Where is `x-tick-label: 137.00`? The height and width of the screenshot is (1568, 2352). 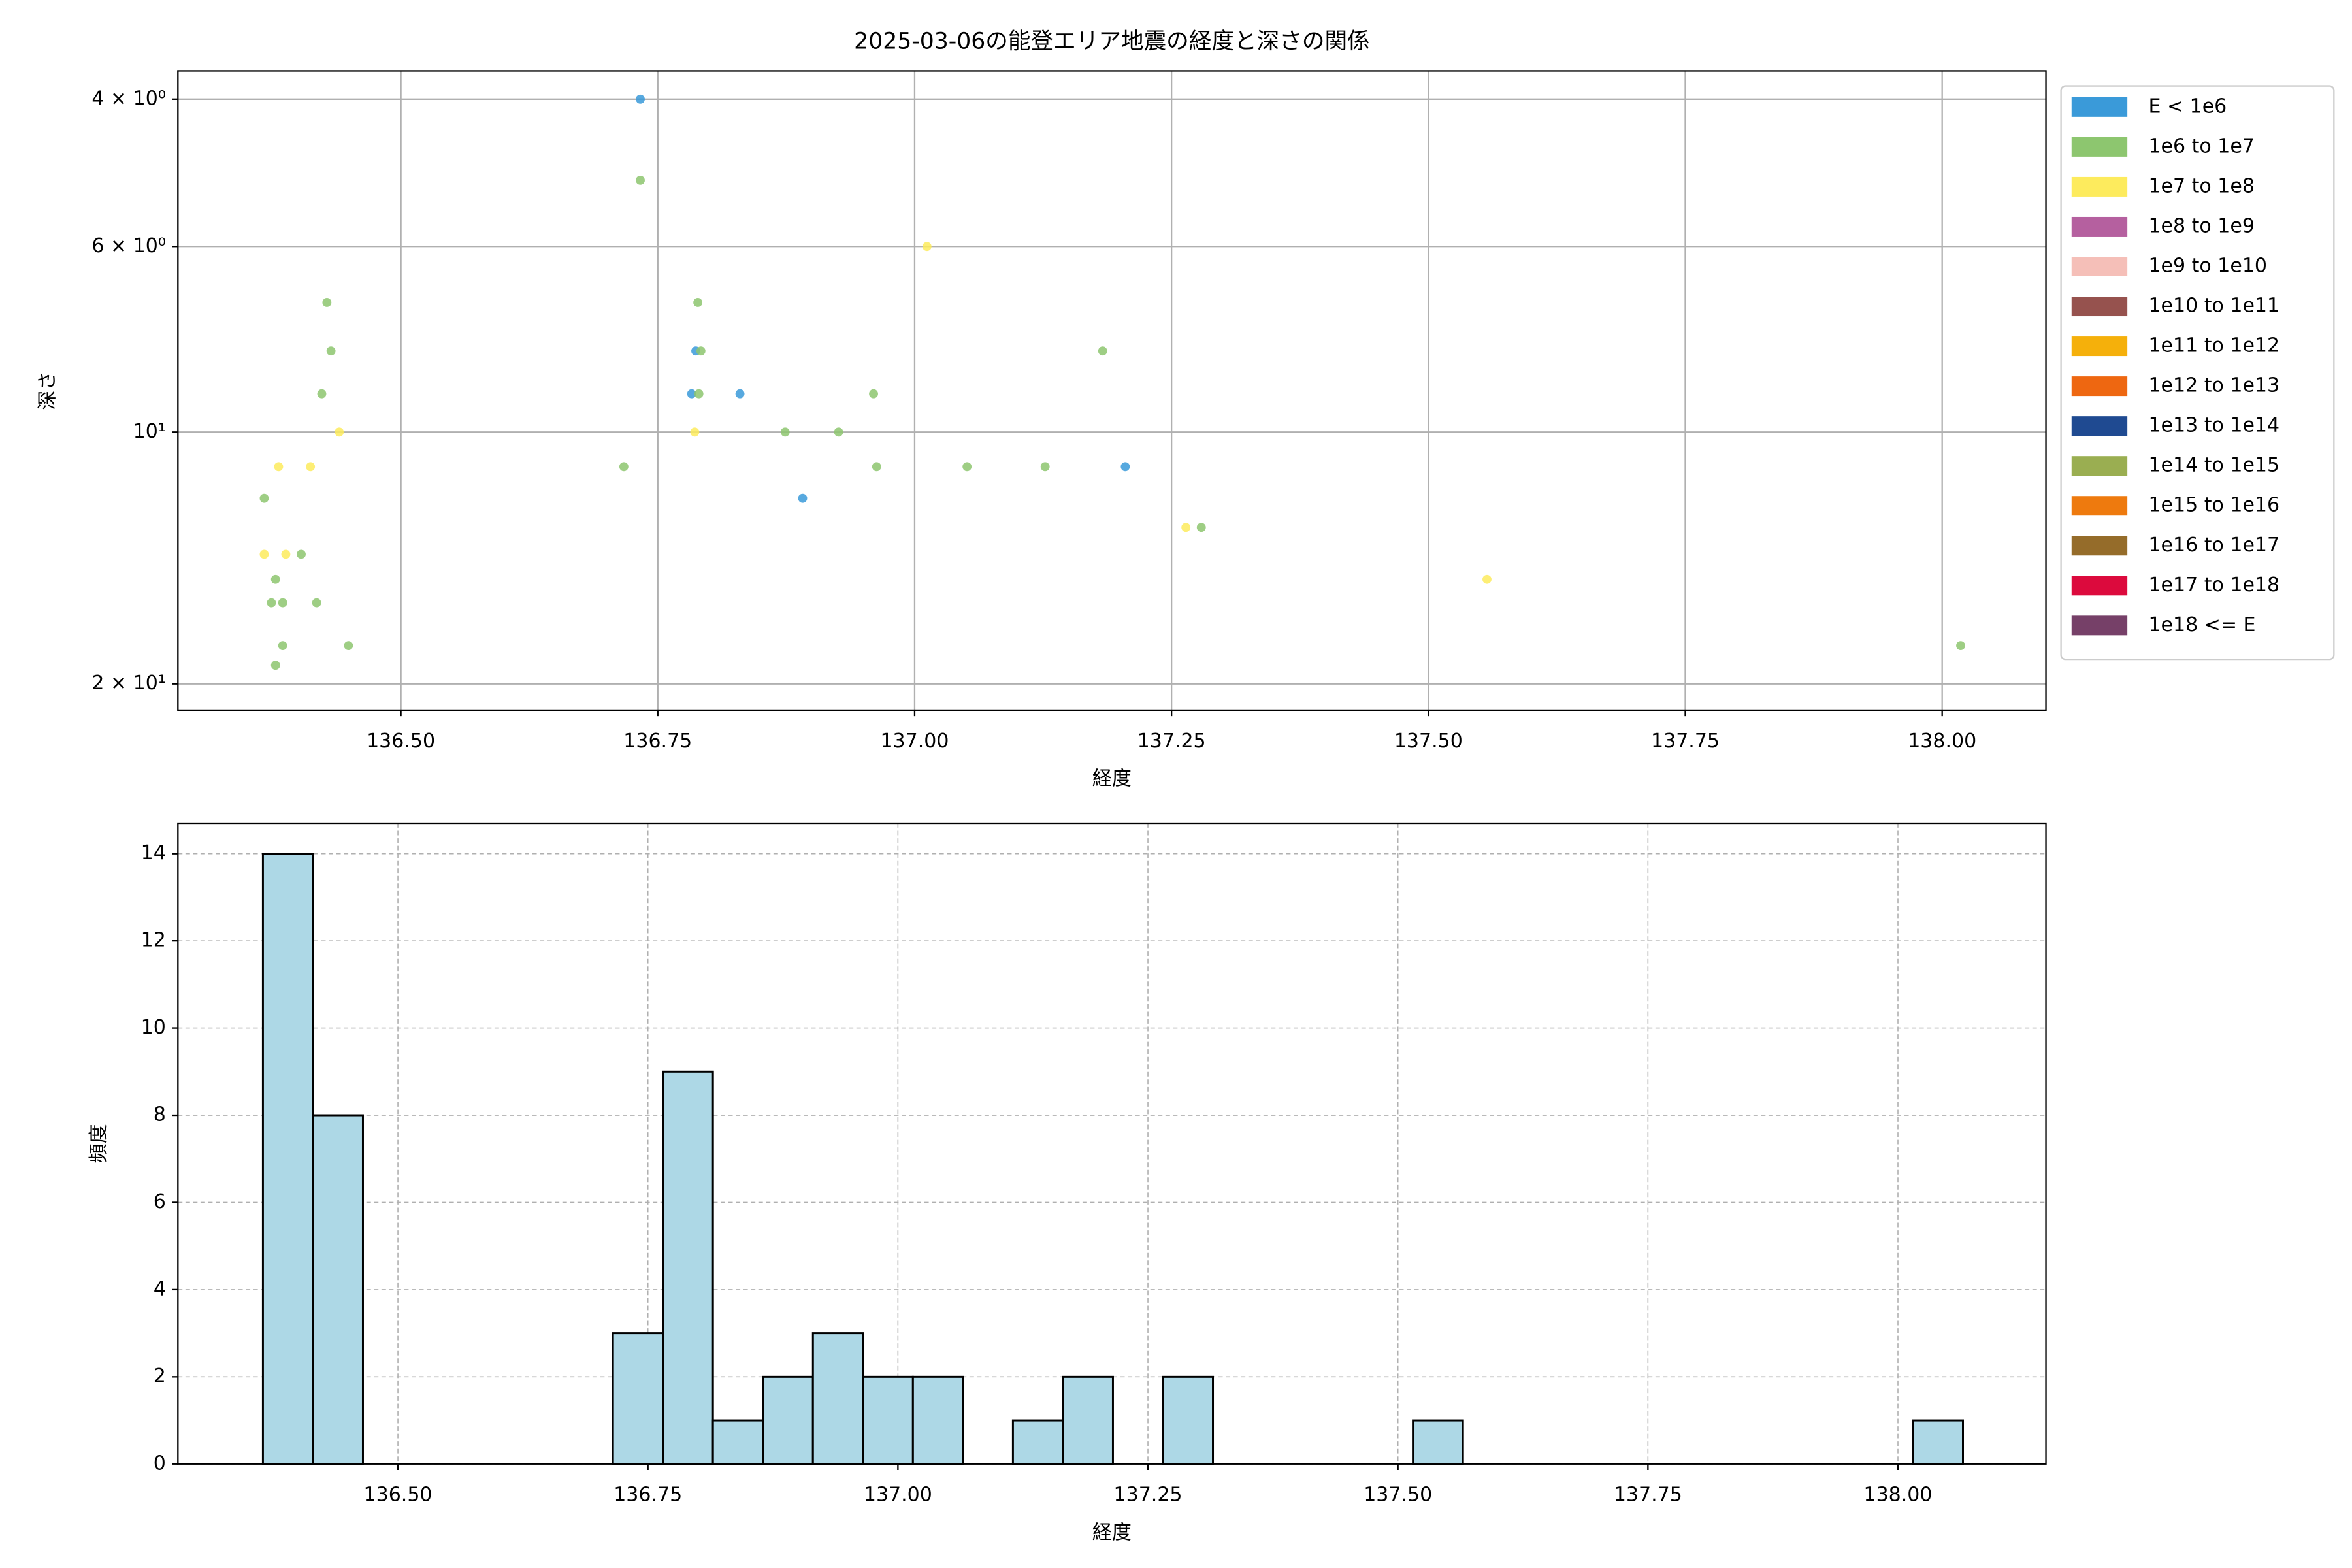 x-tick-label: 137.00 is located at coordinates (914, 741).